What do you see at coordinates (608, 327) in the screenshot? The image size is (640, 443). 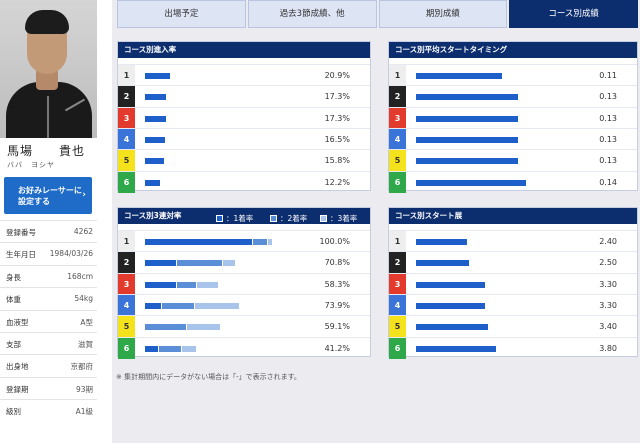 I see `stat-value: 3.40` at bounding box center [608, 327].